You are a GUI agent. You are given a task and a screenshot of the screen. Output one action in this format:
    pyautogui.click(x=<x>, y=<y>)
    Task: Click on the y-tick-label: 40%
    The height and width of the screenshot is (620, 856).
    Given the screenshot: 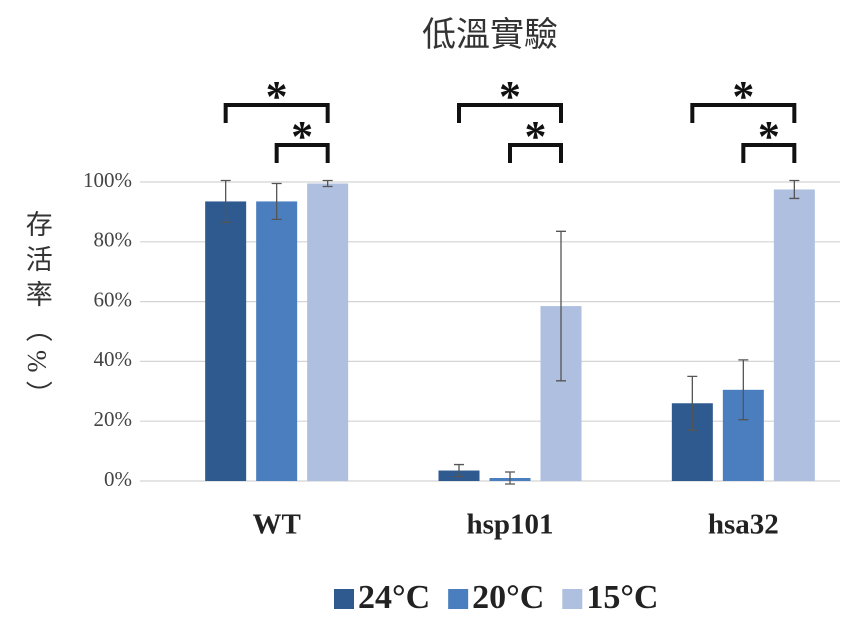 What is the action you would take?
    pyautogui.click(x=113, y=359)
    